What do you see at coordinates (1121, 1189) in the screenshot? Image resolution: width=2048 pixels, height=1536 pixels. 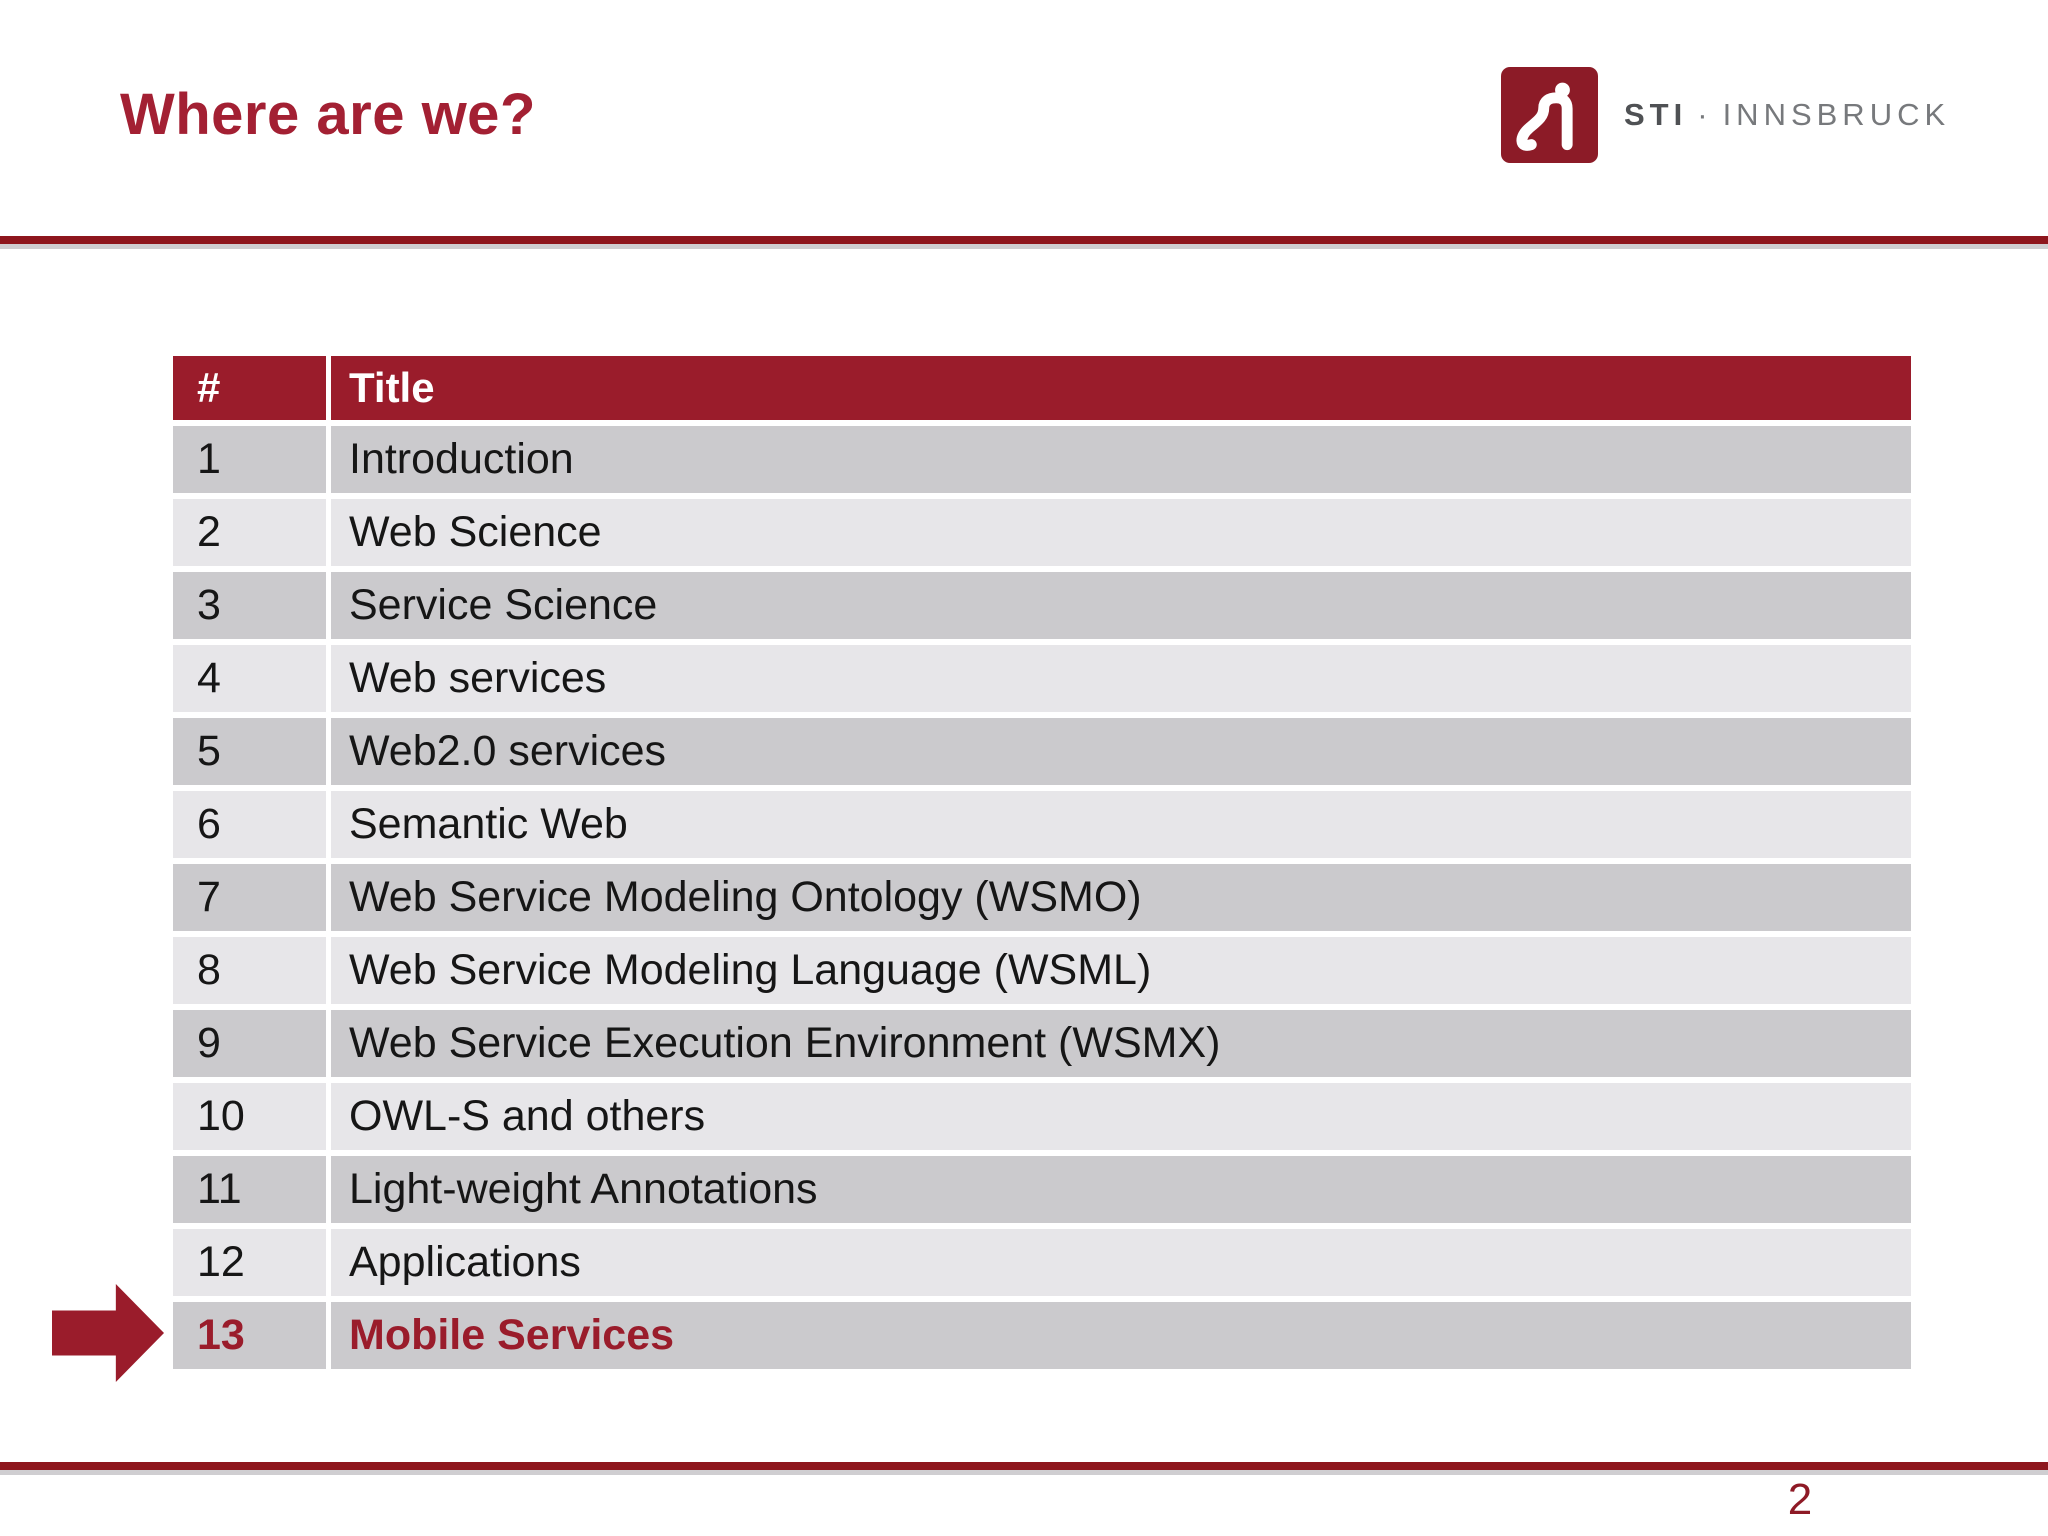 I see `row-title-cell: Light-weight Annotations` at bounding box center [1121, 1189].